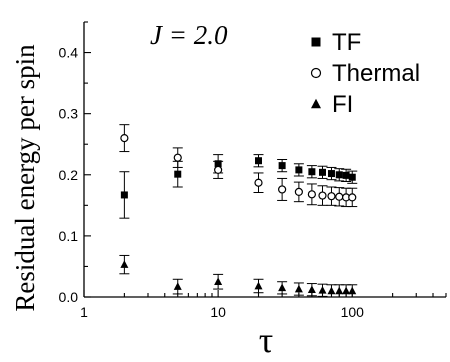 This screenshot has width=450, height=362. What do you see at coordinates (238, 186) in the screenshot?
I see `series-tf` at bounding box center [238, 186].